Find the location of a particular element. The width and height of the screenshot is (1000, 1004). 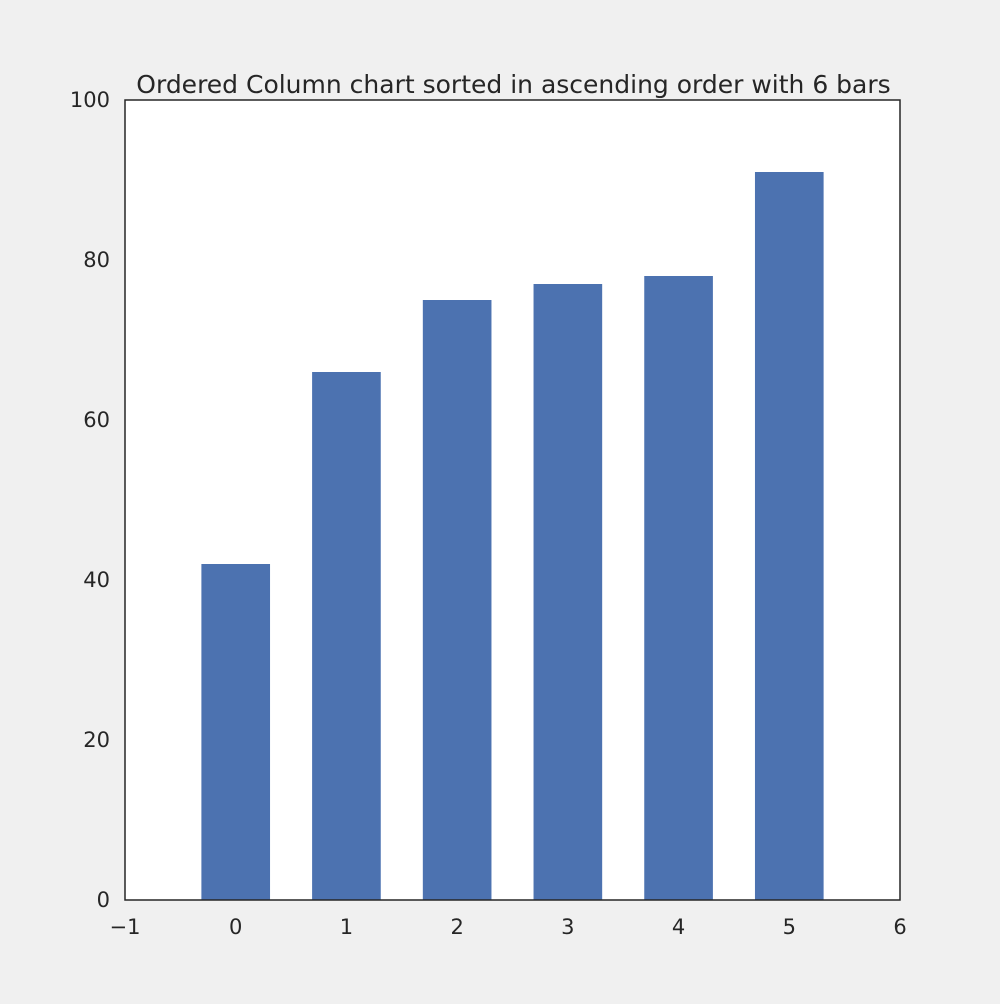

x-tick-label: 4 is located at coordinates (678, 927).